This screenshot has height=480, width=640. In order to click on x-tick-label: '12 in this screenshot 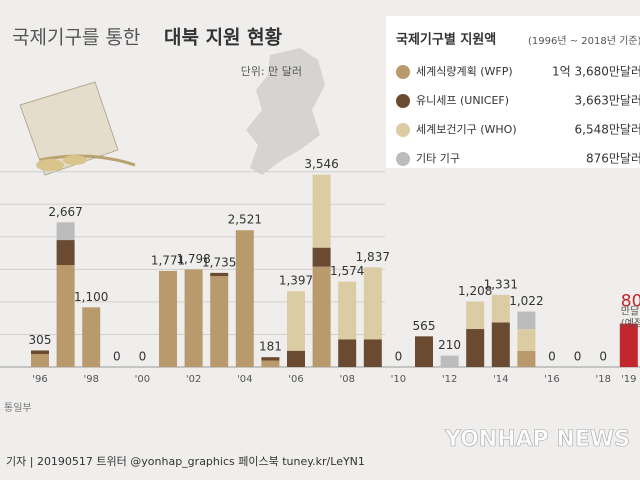, I will do `click(449, 379)`.